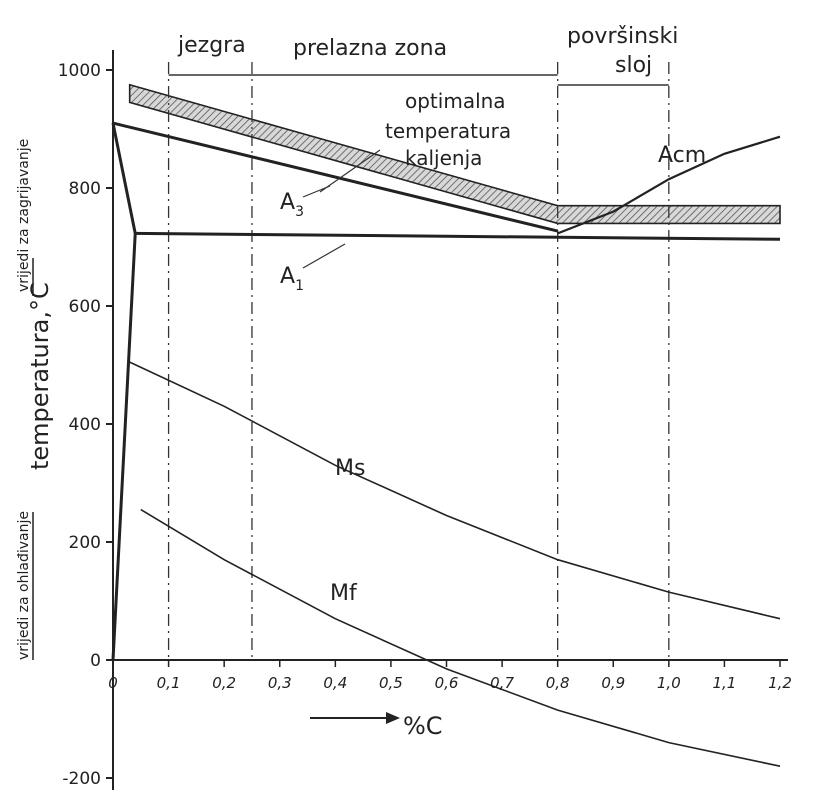 The width and height of the screenshot is (819, 798). Describe the element at coordinates (558, 683) in the screenshot. I see `x-tick-label-8: 0,8` at that location.